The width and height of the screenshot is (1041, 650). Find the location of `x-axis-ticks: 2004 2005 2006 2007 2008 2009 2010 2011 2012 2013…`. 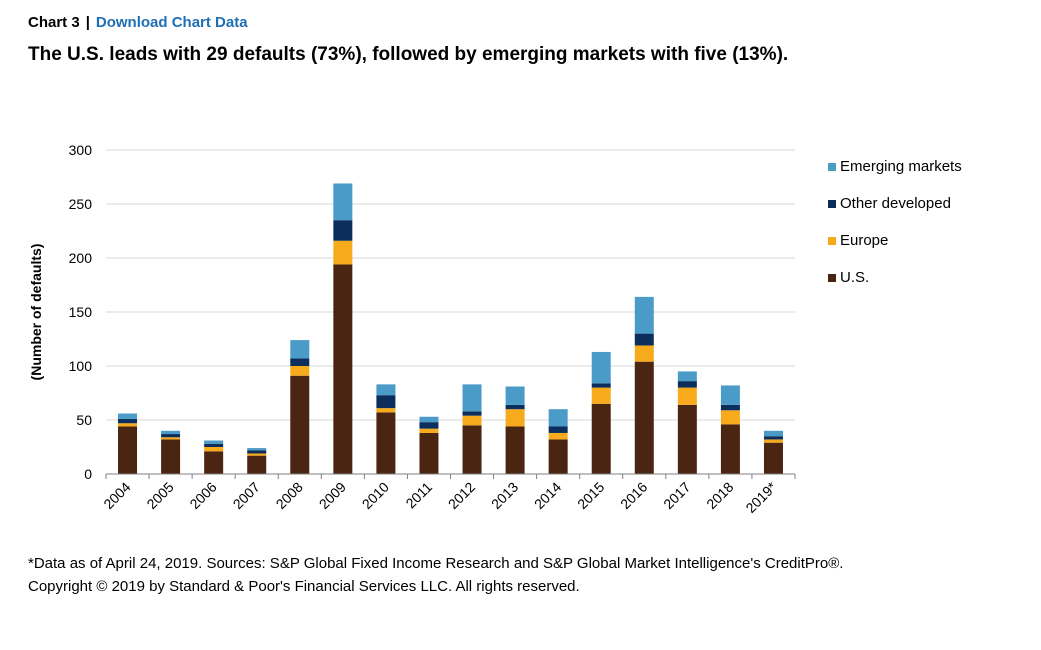

x-axis-ticks: 2004 2005 2006 2007 2008 2009 2010 2011 2012 2013… is located at coordinates (448, 495).